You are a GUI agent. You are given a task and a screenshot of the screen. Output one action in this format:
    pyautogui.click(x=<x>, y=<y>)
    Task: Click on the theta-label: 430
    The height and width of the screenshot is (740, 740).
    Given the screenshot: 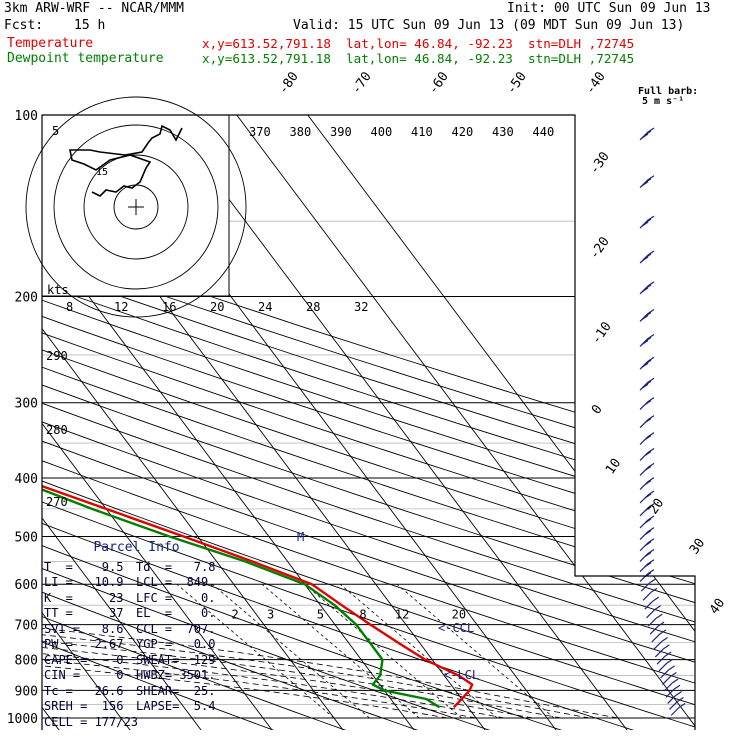 What is the action you would take?
    pyautogui.click(x=503, y=132)
    